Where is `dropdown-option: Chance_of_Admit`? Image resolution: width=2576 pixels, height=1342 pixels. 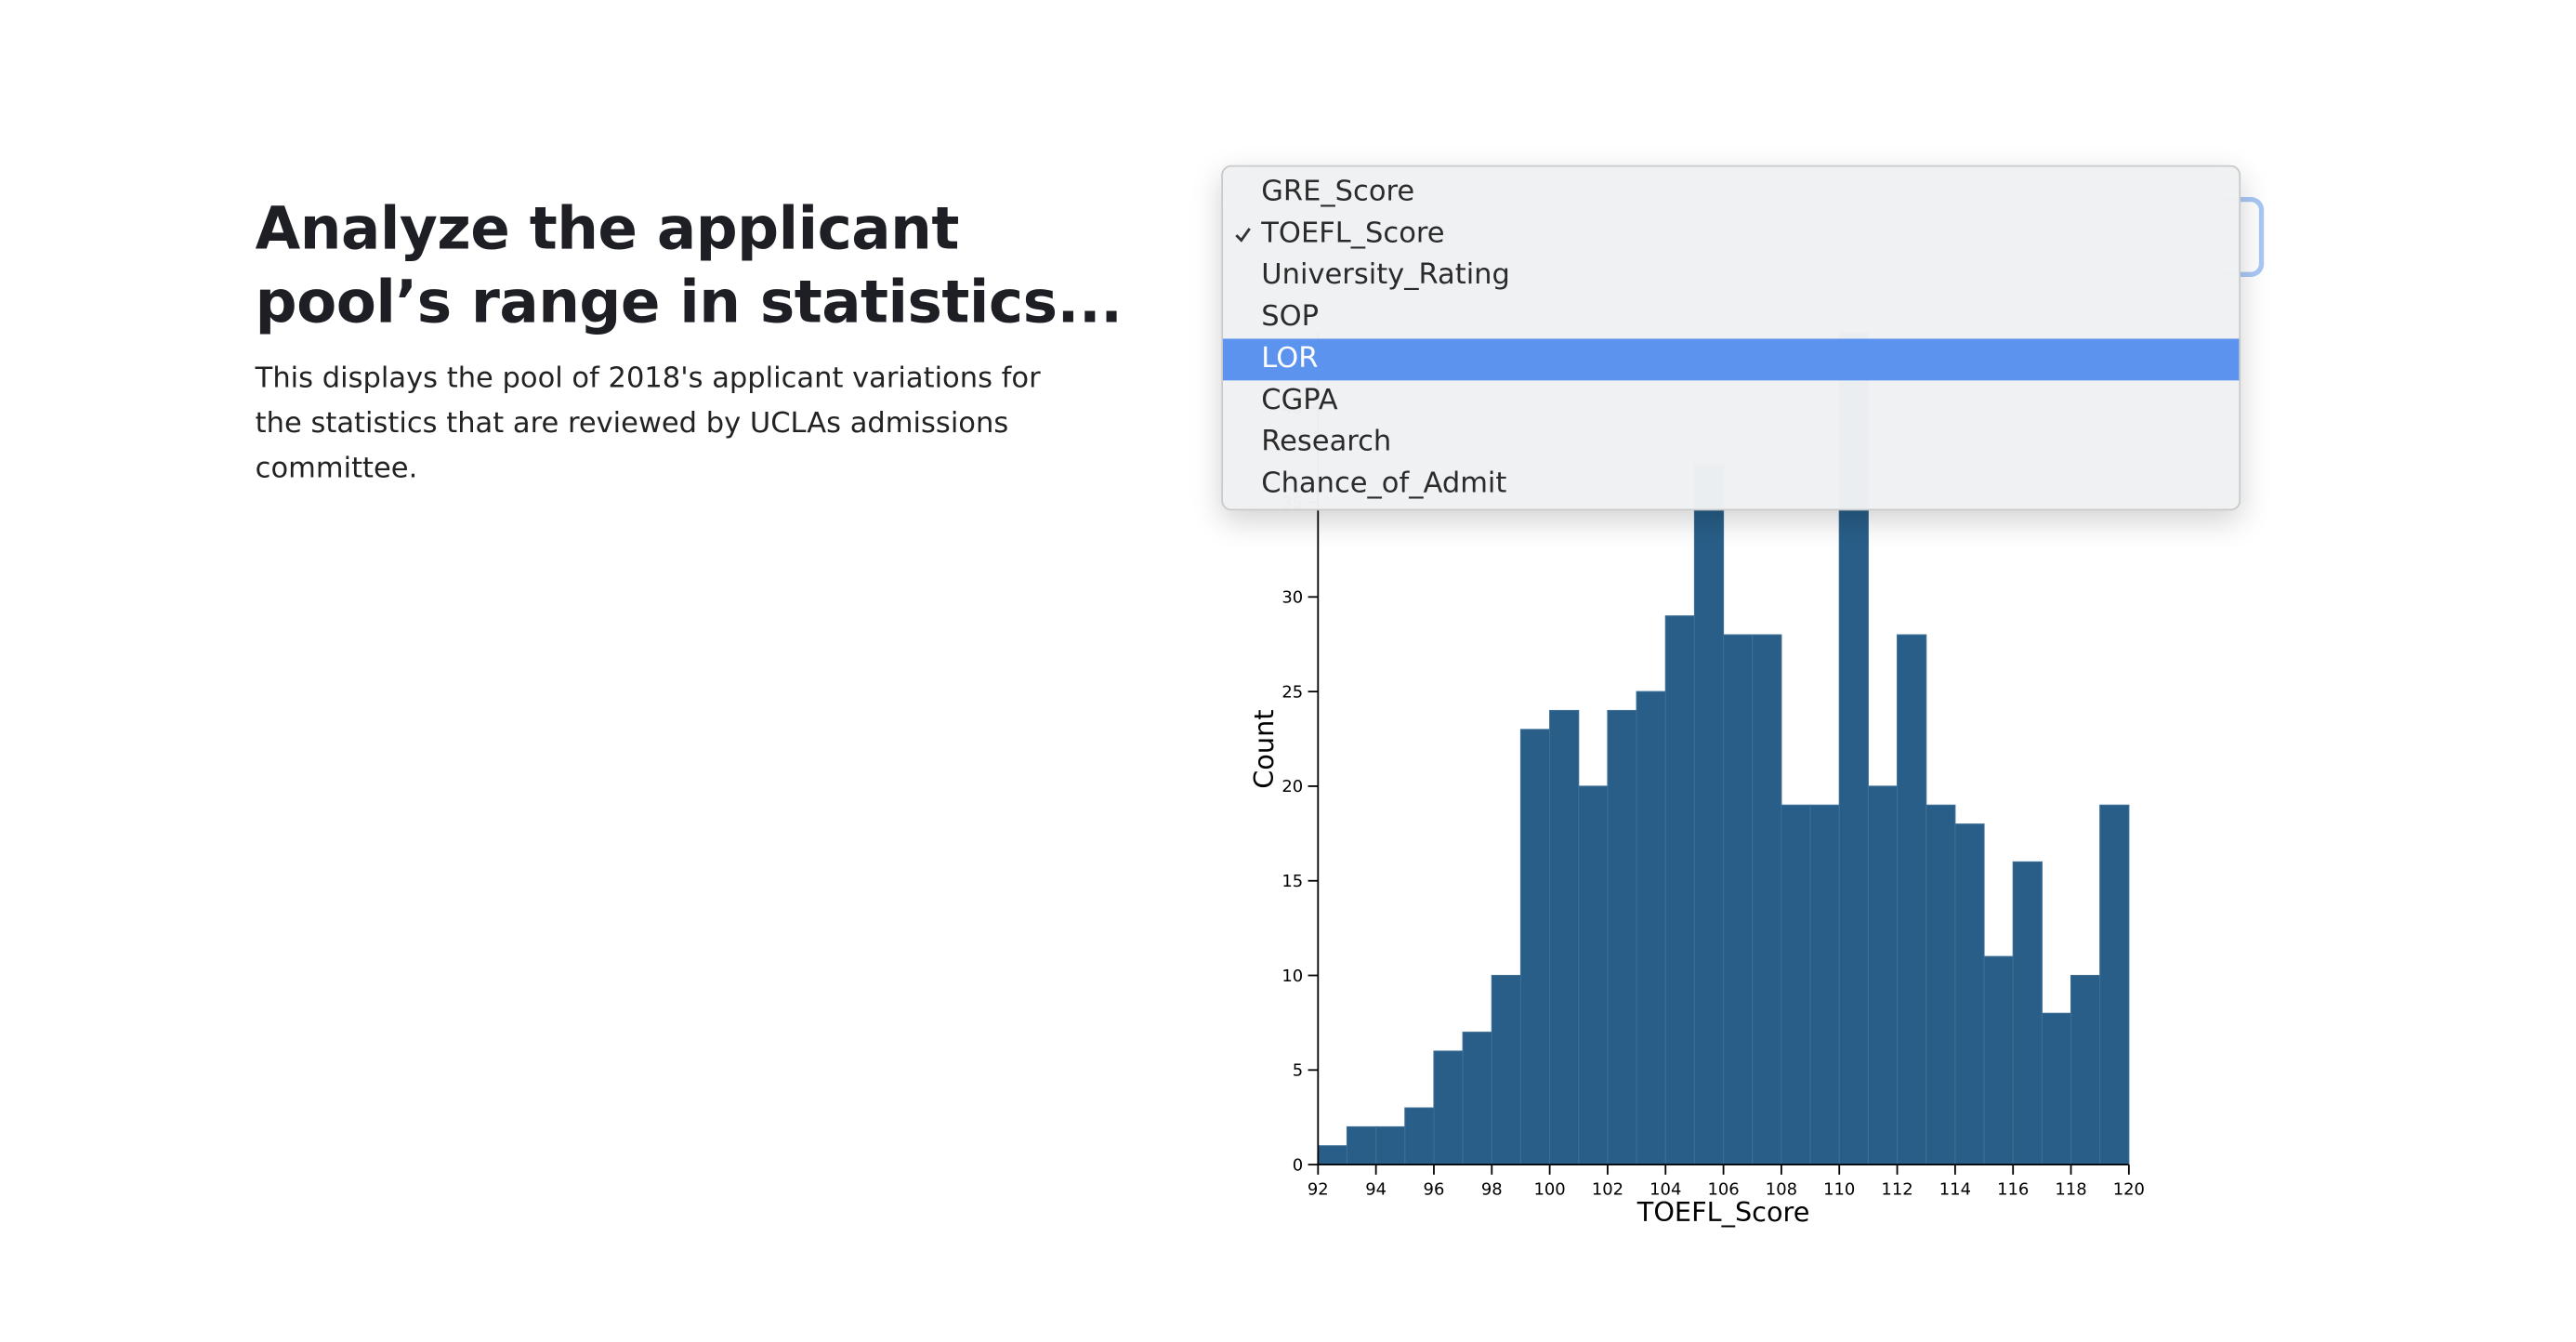 dropdown-option: Chance_of_Admit is located at coordinates (1384, 484).